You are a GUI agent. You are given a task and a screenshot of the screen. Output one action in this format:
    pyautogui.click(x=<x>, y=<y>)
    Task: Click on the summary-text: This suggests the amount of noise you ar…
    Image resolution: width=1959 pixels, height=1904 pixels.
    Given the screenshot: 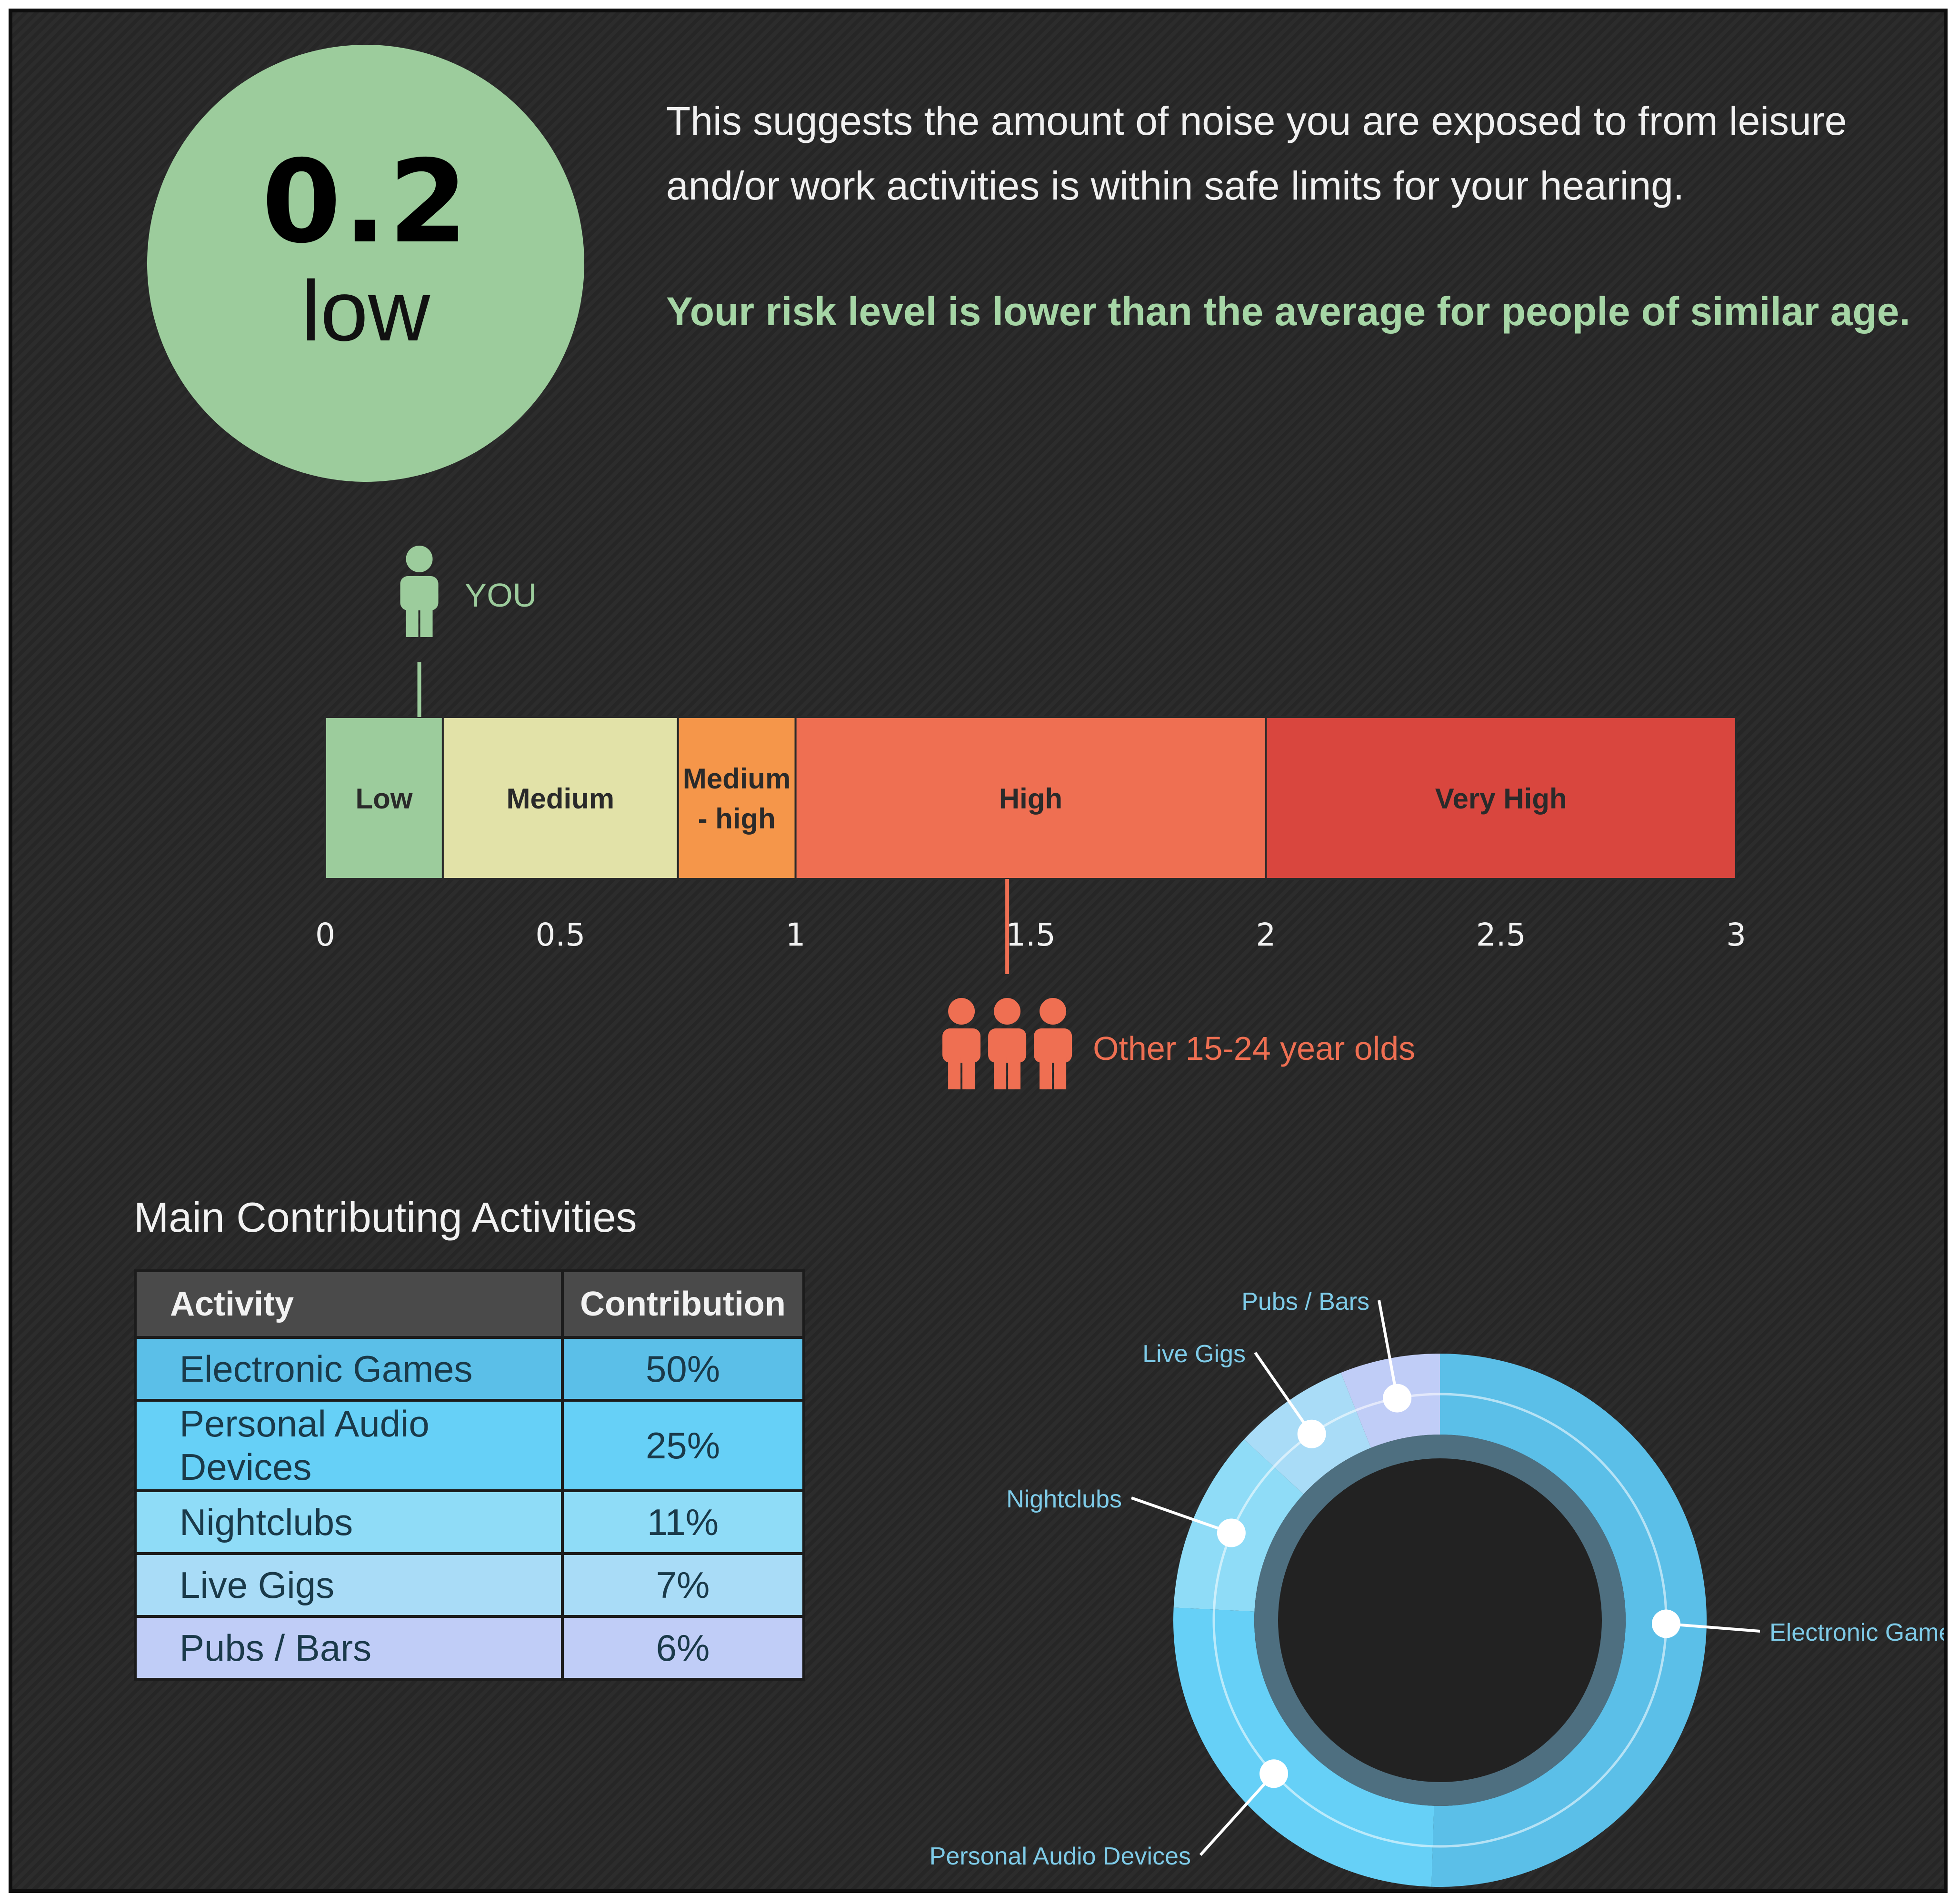 What is the action you would take?
    pyautogui.click(x=1256, y=153)
    